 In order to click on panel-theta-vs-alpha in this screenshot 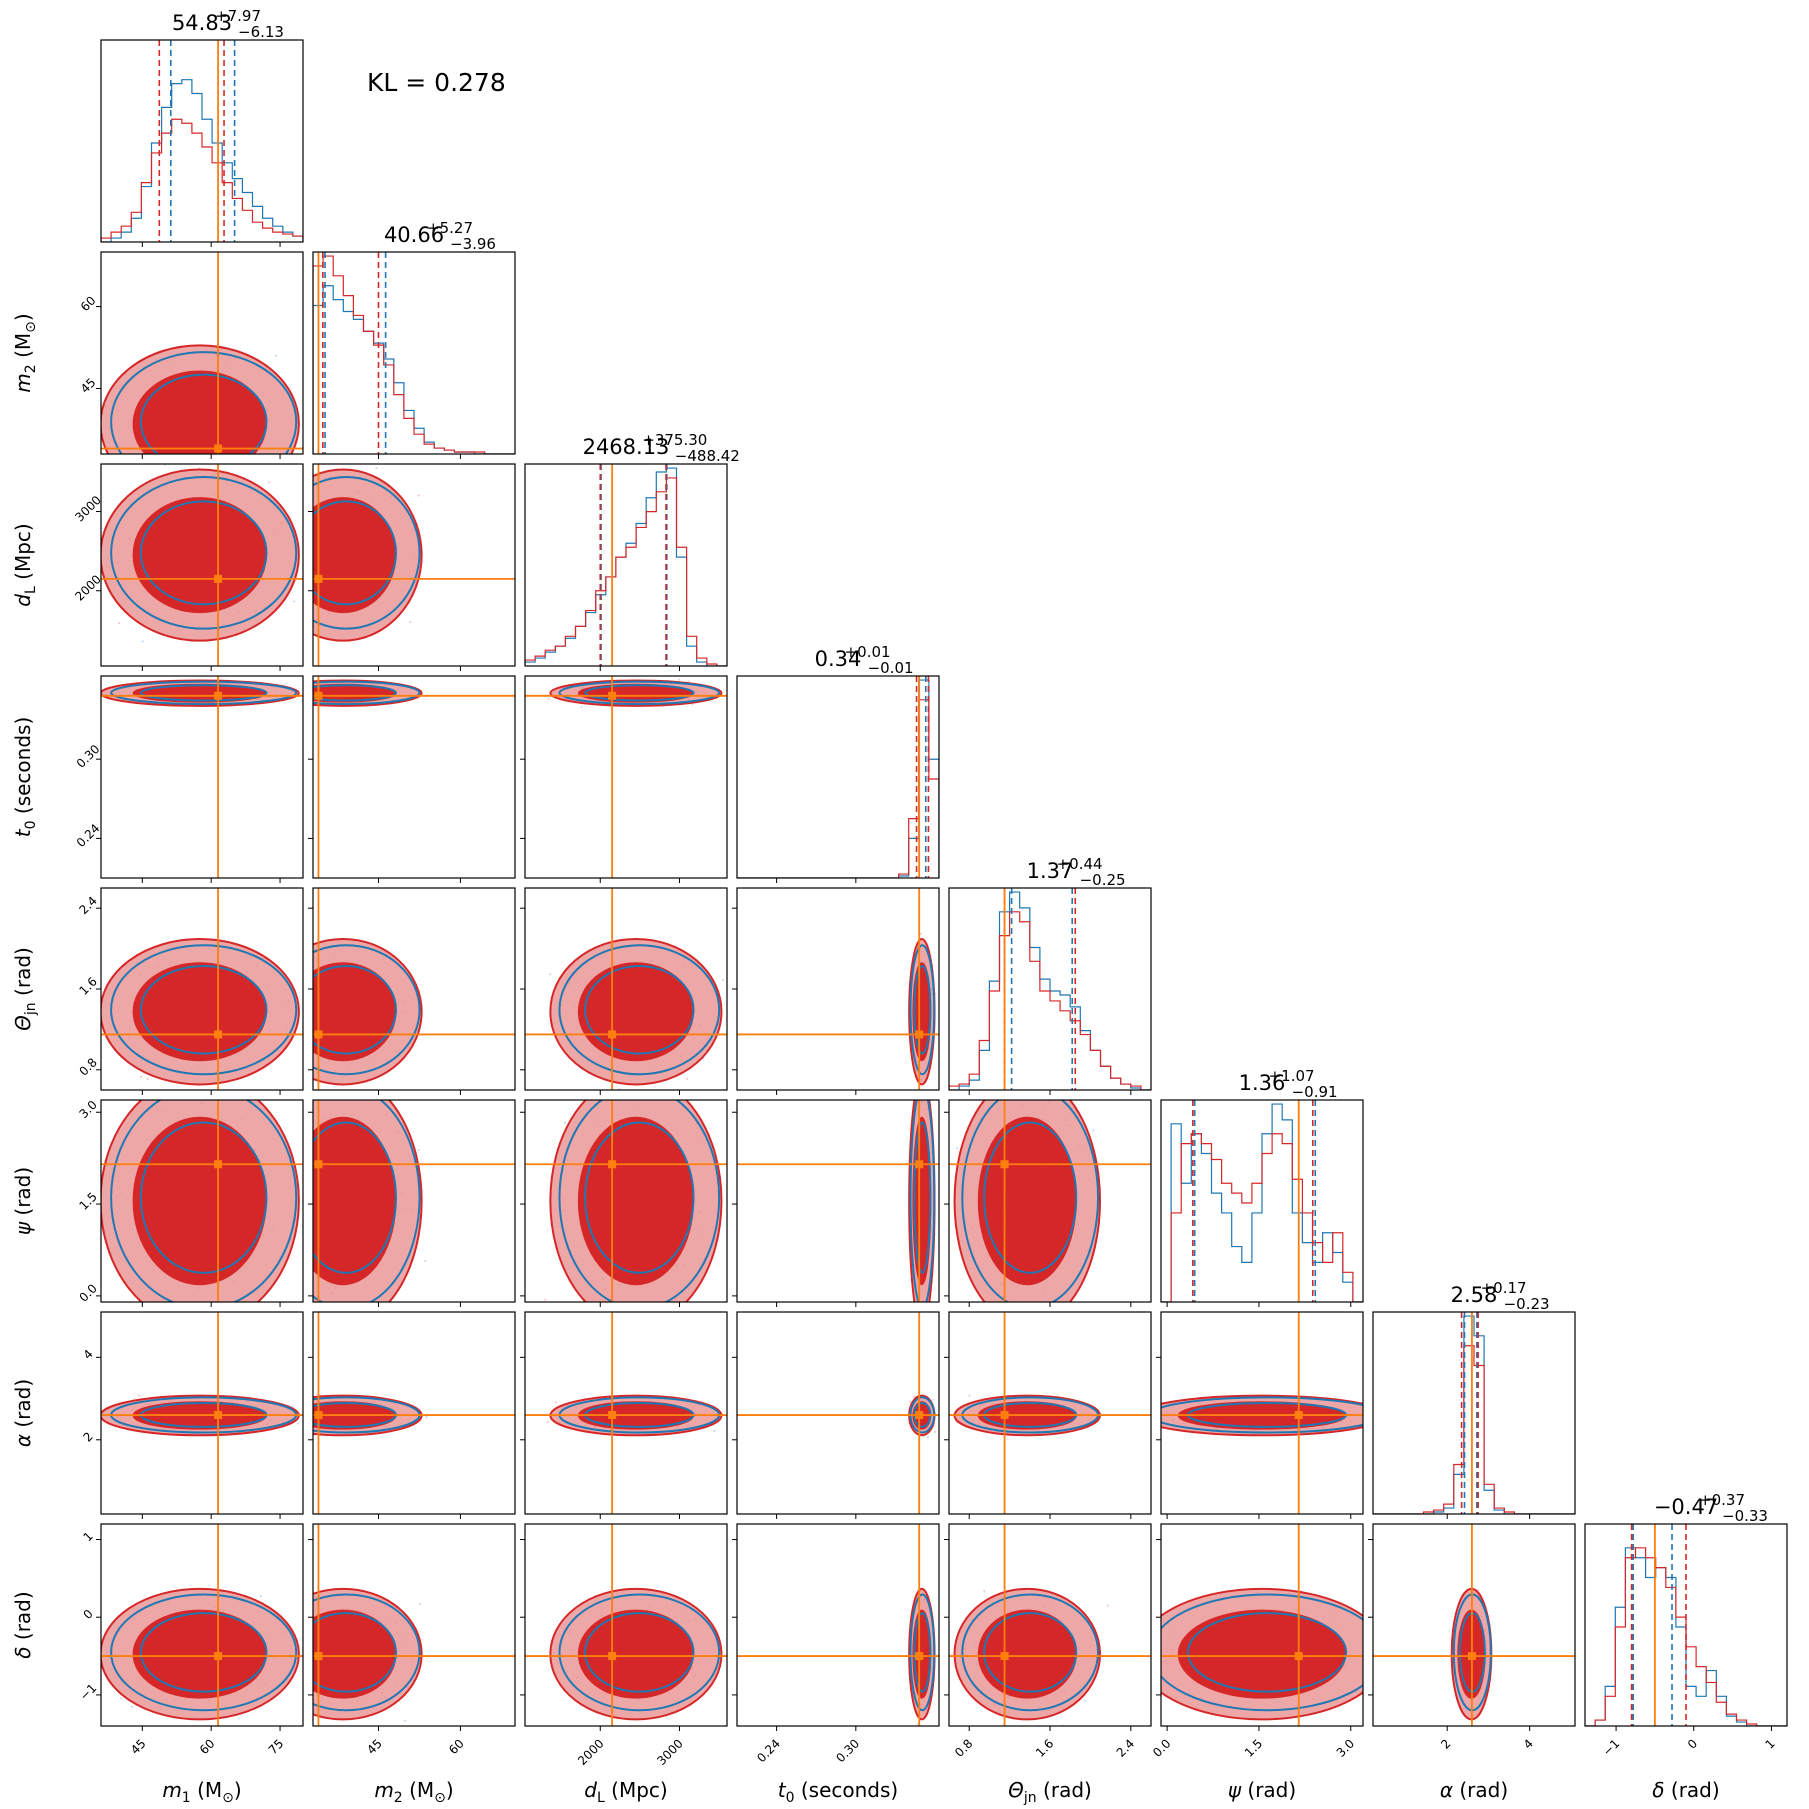, I will do `click(1050, 1413)`.